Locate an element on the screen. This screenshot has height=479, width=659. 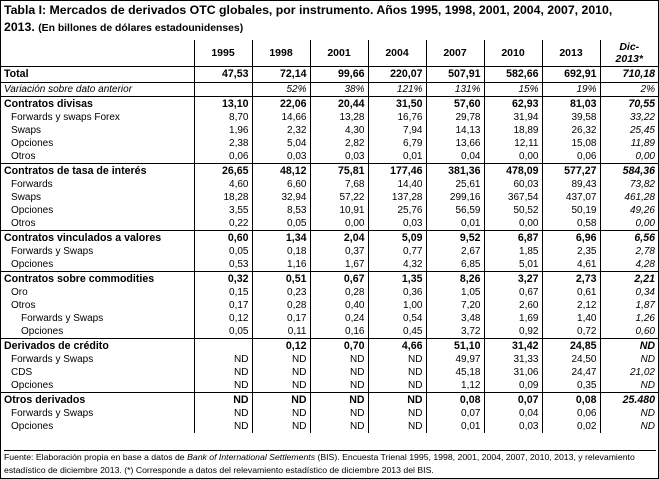
table-cell: 2,12 is located at coordinates (570, 305).